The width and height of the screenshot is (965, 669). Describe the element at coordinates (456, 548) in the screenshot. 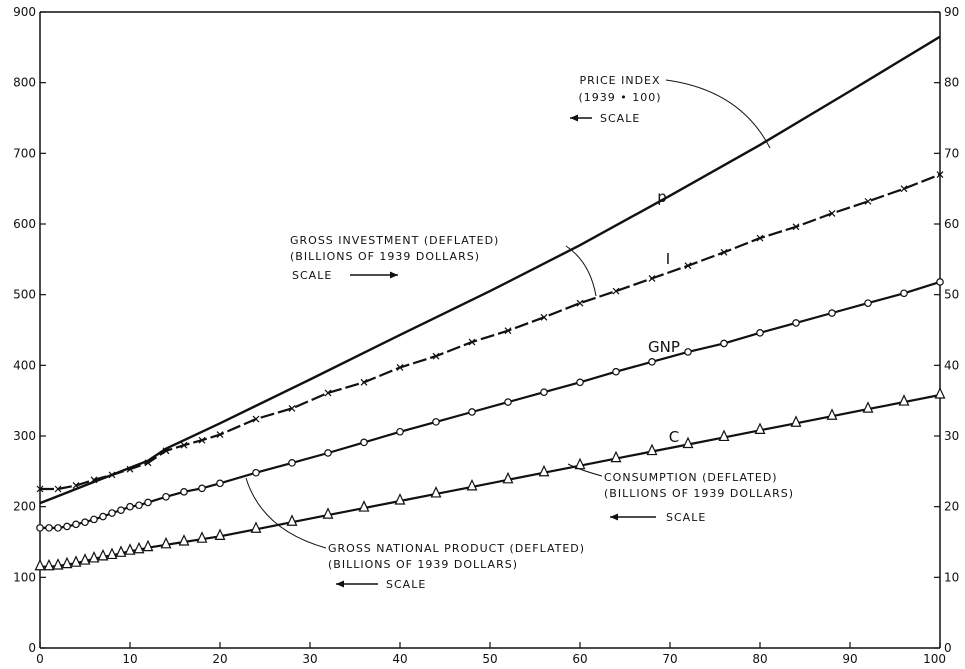

I see `annotation-gnp-title: GROSS NATIONAL PRODUCT (DEFLATED)` at that location.